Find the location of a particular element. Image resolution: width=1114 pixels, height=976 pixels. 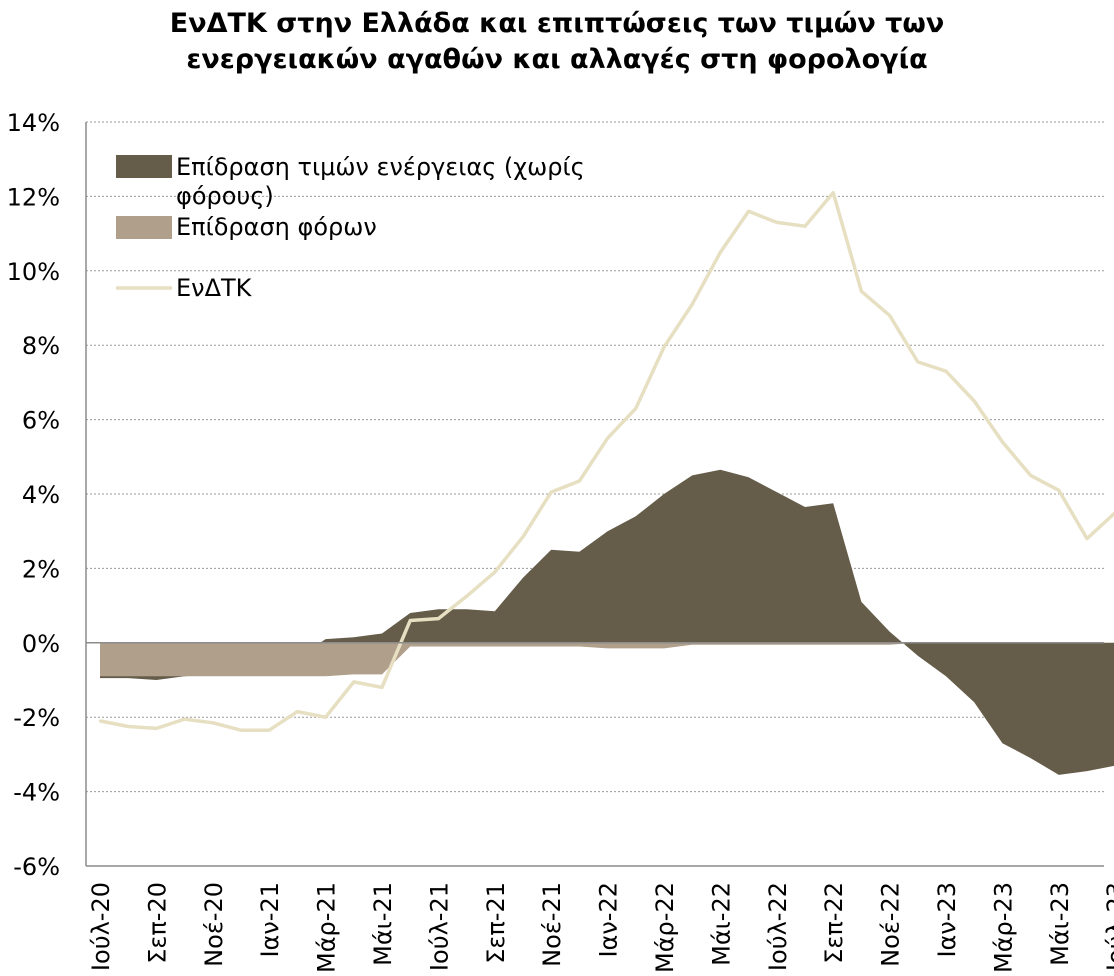

x-tick-label: Νοέ-22 is located at coordinates (891, 924).